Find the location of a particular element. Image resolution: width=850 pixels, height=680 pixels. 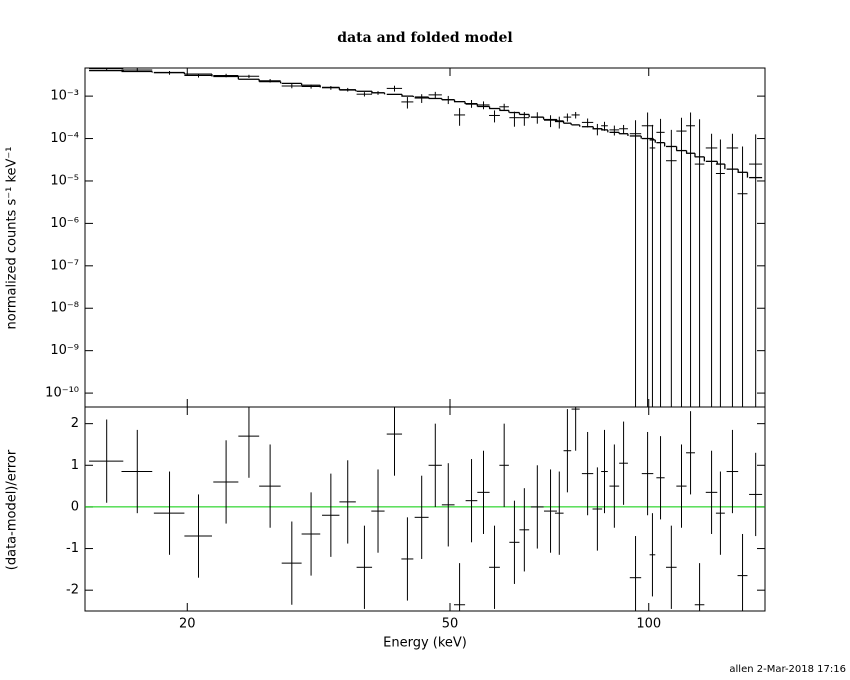

y-tick-label: -1 is located at coordinates (72, 548).